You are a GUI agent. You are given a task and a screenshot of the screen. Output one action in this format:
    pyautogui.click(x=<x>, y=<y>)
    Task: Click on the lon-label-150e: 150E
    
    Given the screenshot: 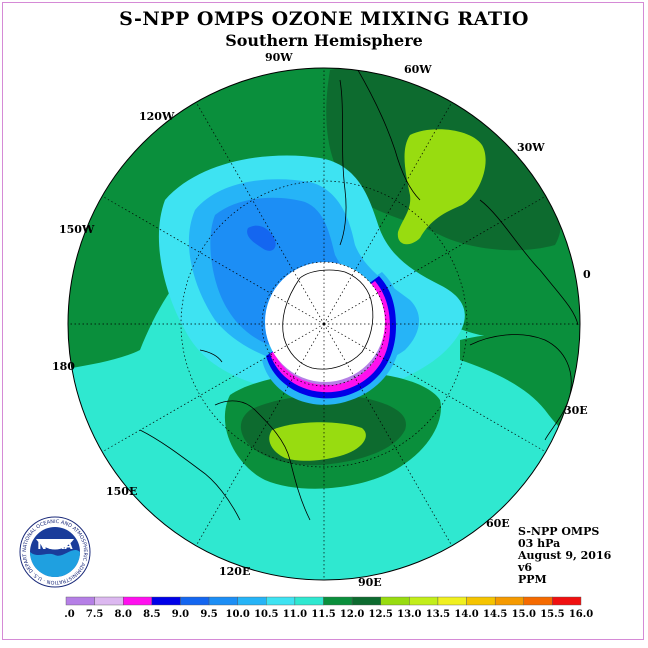 What is the action you would take?
    pyautogui.click(x=121, y=491)
    